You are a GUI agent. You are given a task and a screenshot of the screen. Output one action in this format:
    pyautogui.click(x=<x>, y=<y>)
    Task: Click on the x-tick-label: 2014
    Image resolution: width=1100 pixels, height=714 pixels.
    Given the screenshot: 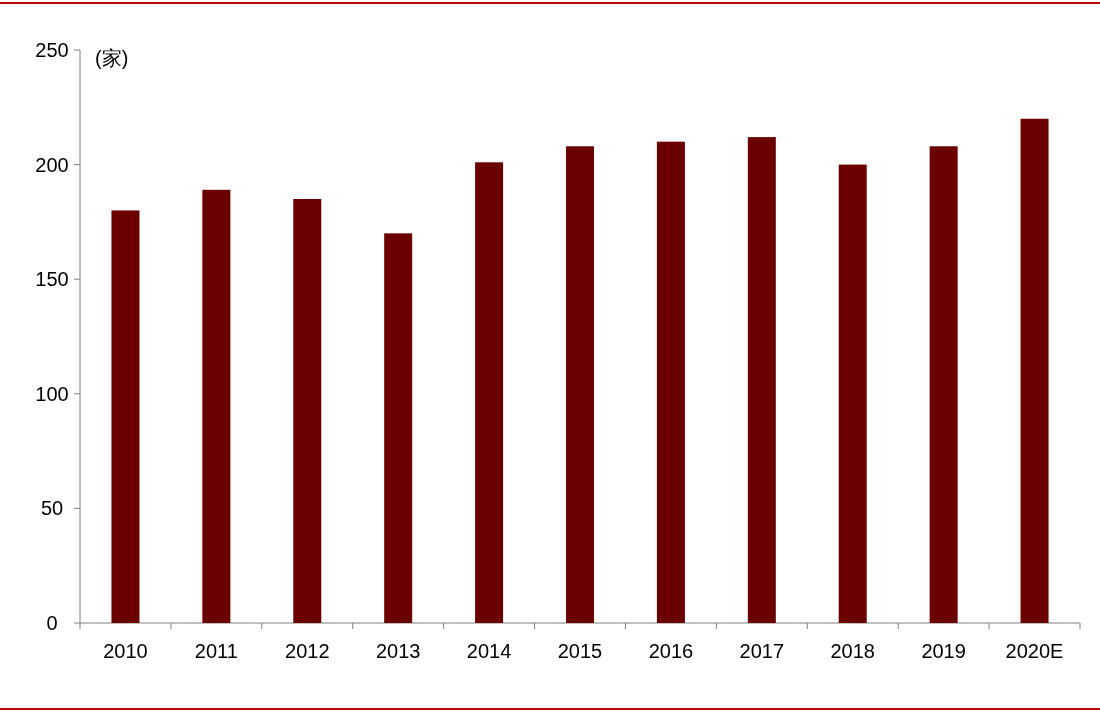 What is the action you would take?
    pyautogui.click(x=489, y=651)
    